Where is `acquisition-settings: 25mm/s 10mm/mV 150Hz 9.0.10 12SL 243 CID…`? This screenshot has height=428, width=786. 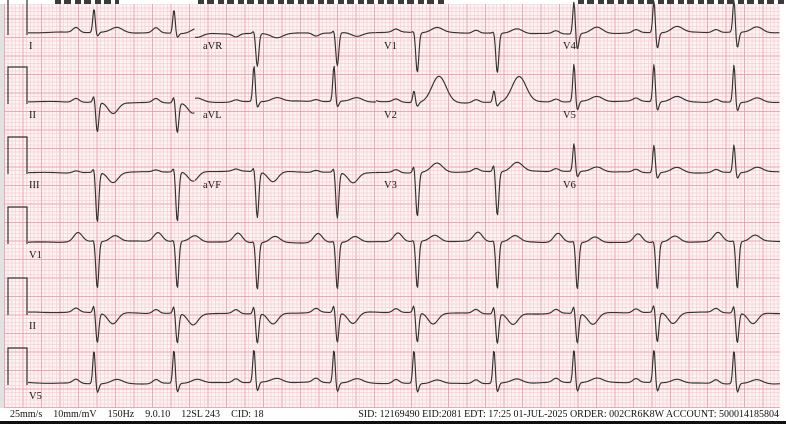 acquisition-settings: 25mm/s 10mm/mV 150Hz 9.0.10 12SL 243 CID… is located at coordinates (137, 414).